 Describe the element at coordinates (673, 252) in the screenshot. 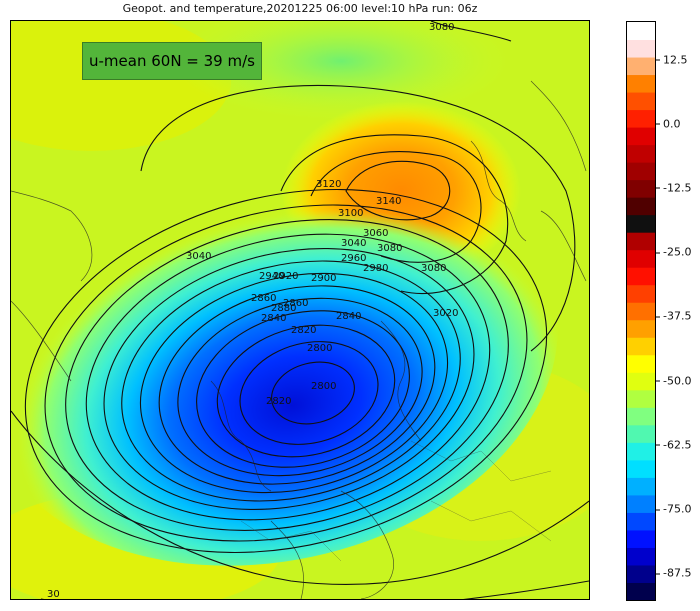

I see `colorbar-tick-label: -25.0` at that location.